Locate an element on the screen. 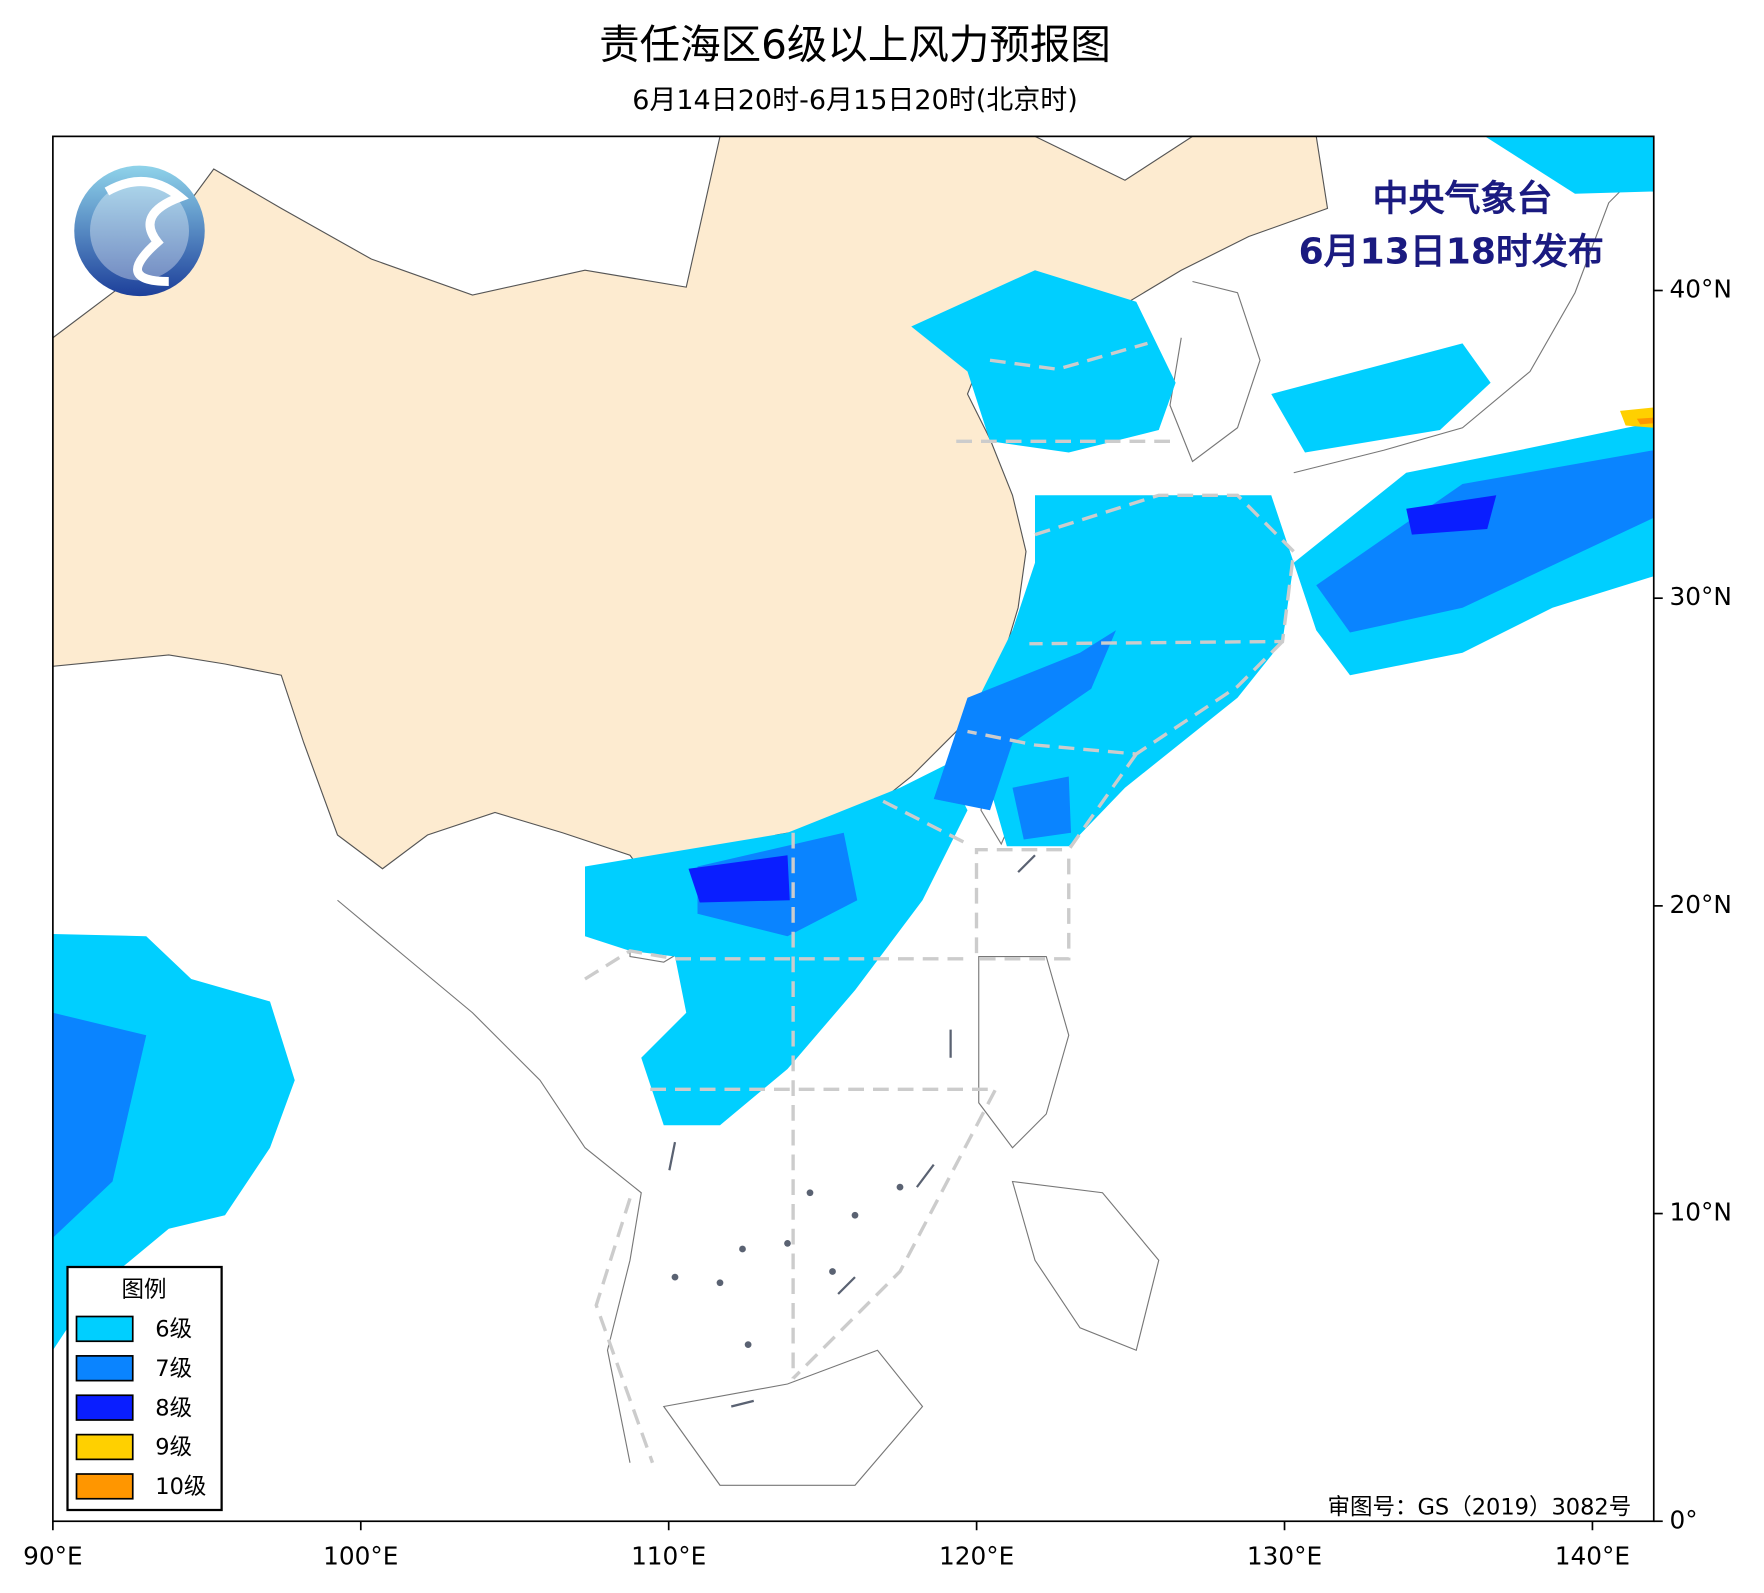  logo is located at coordinates (139, 231).